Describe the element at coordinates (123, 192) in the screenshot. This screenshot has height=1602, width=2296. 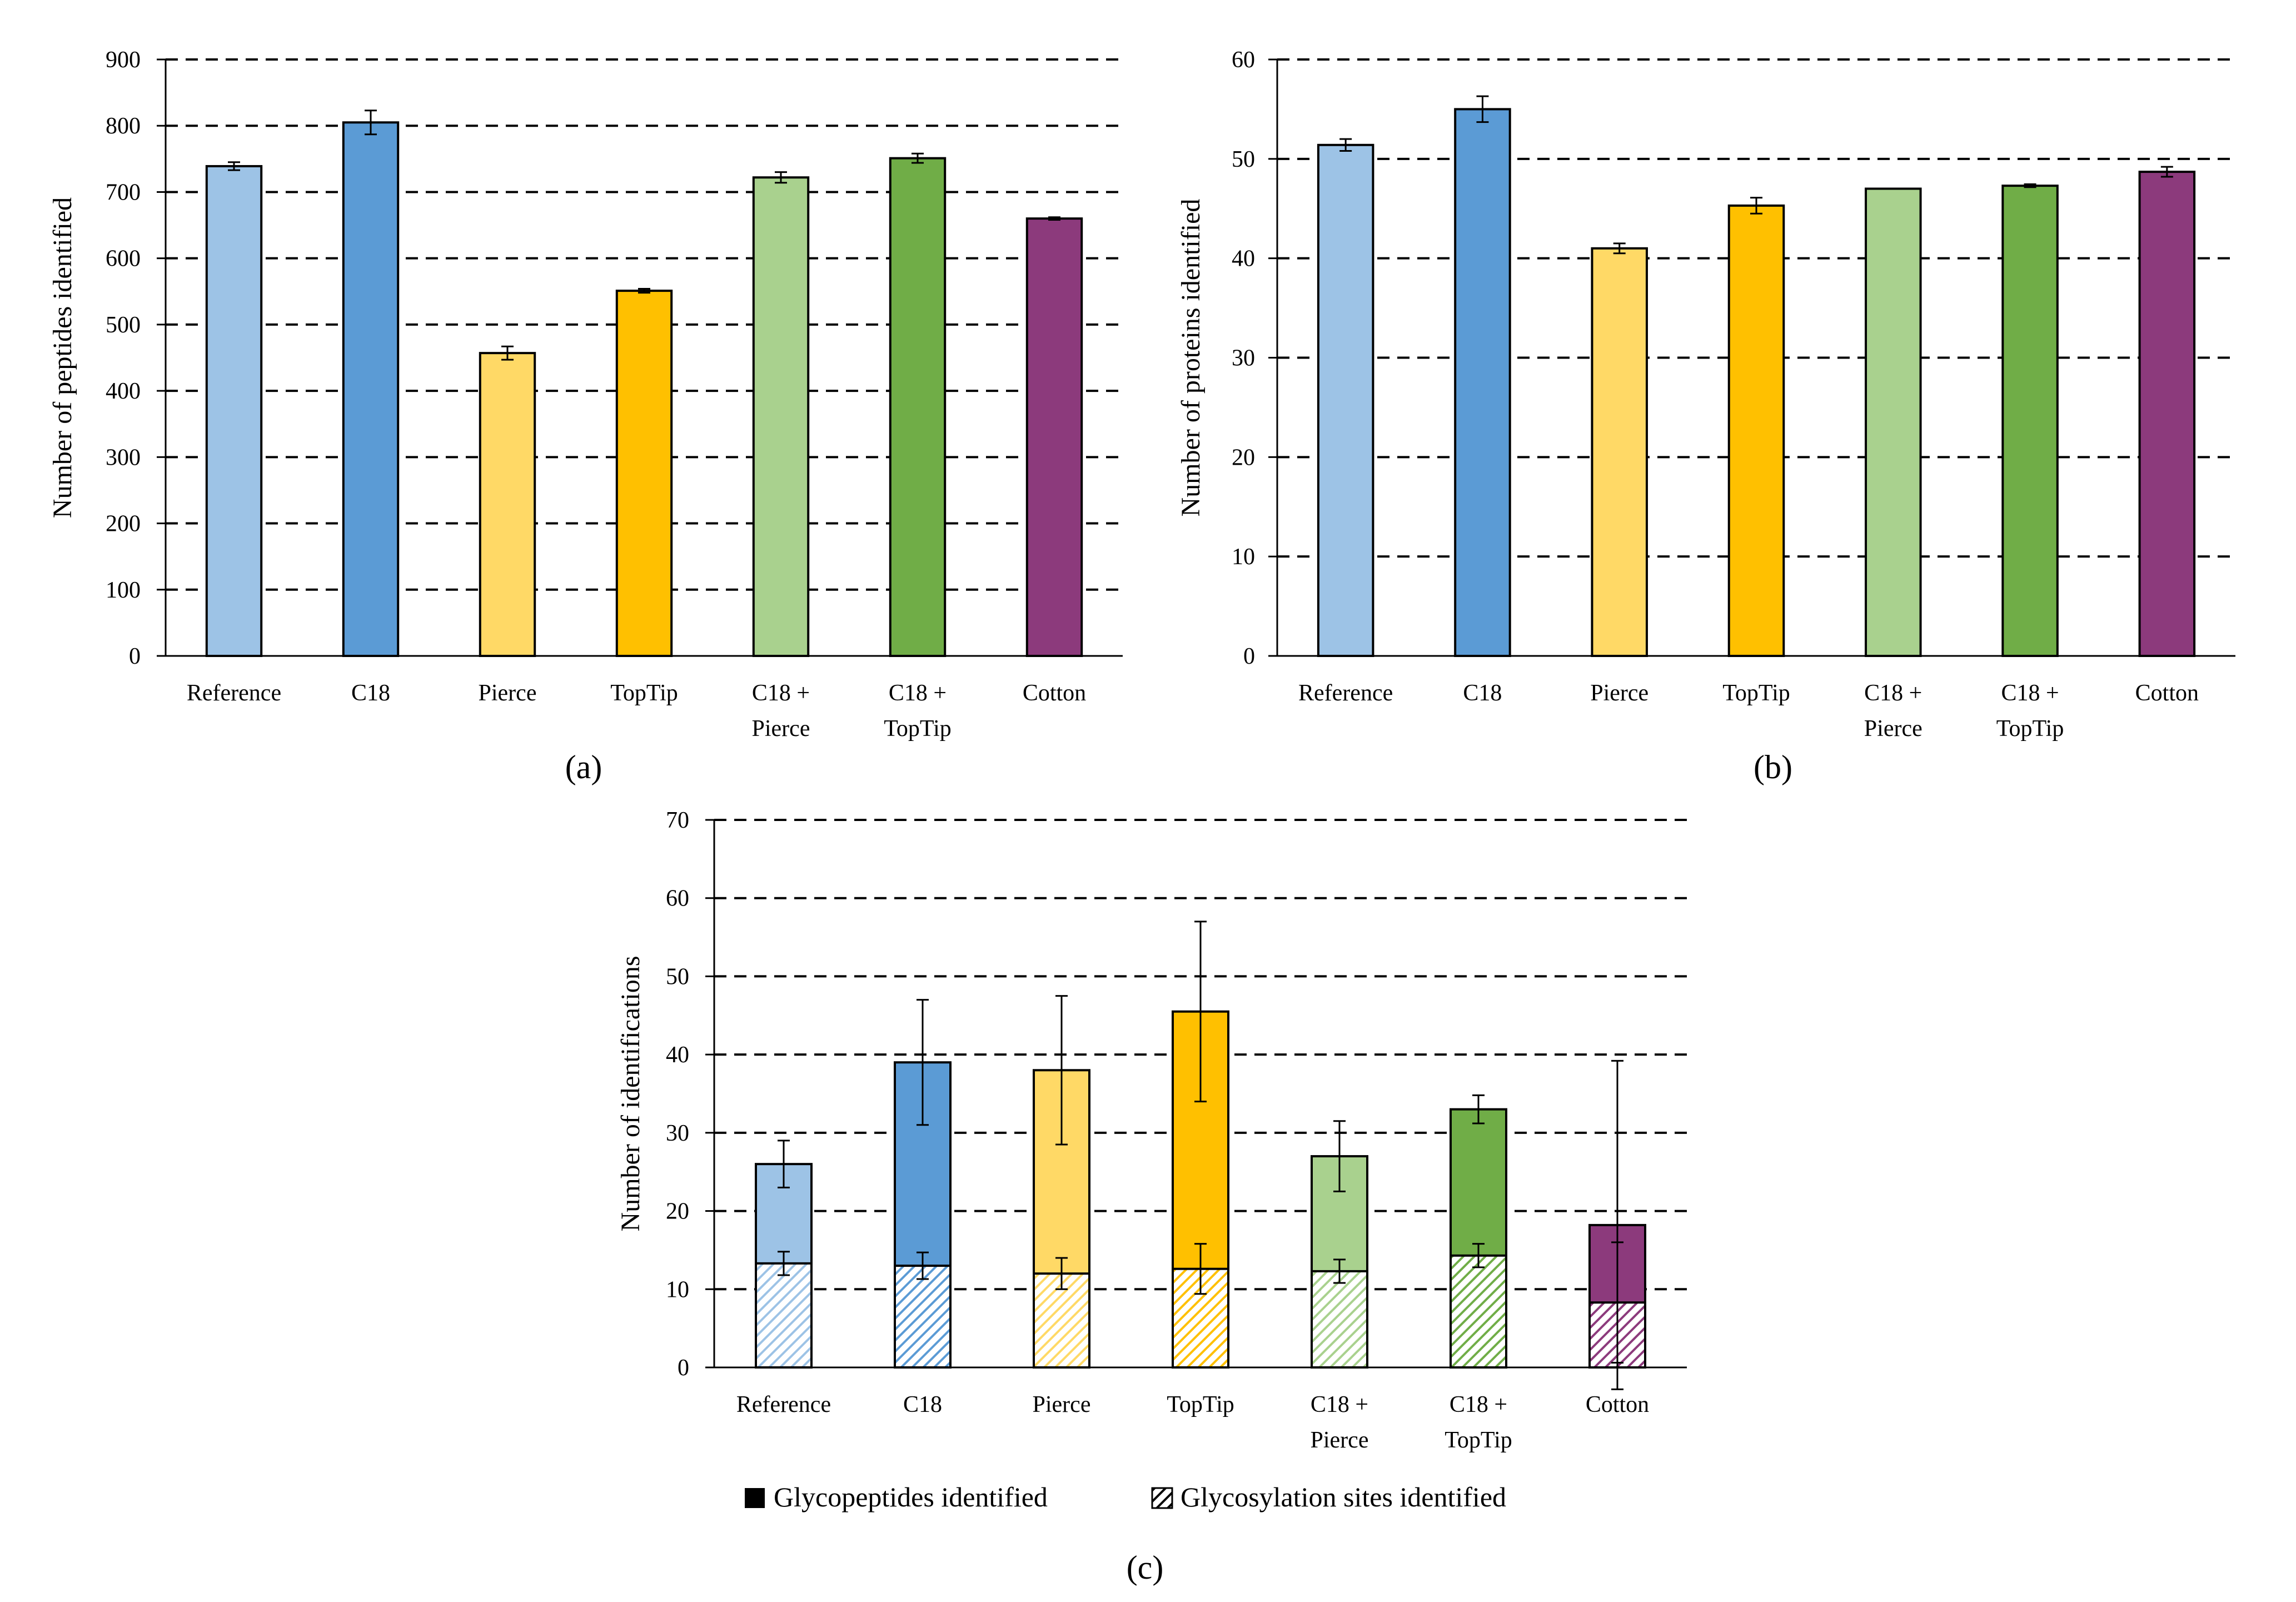
I see `y-tick-label: 700` at that location.